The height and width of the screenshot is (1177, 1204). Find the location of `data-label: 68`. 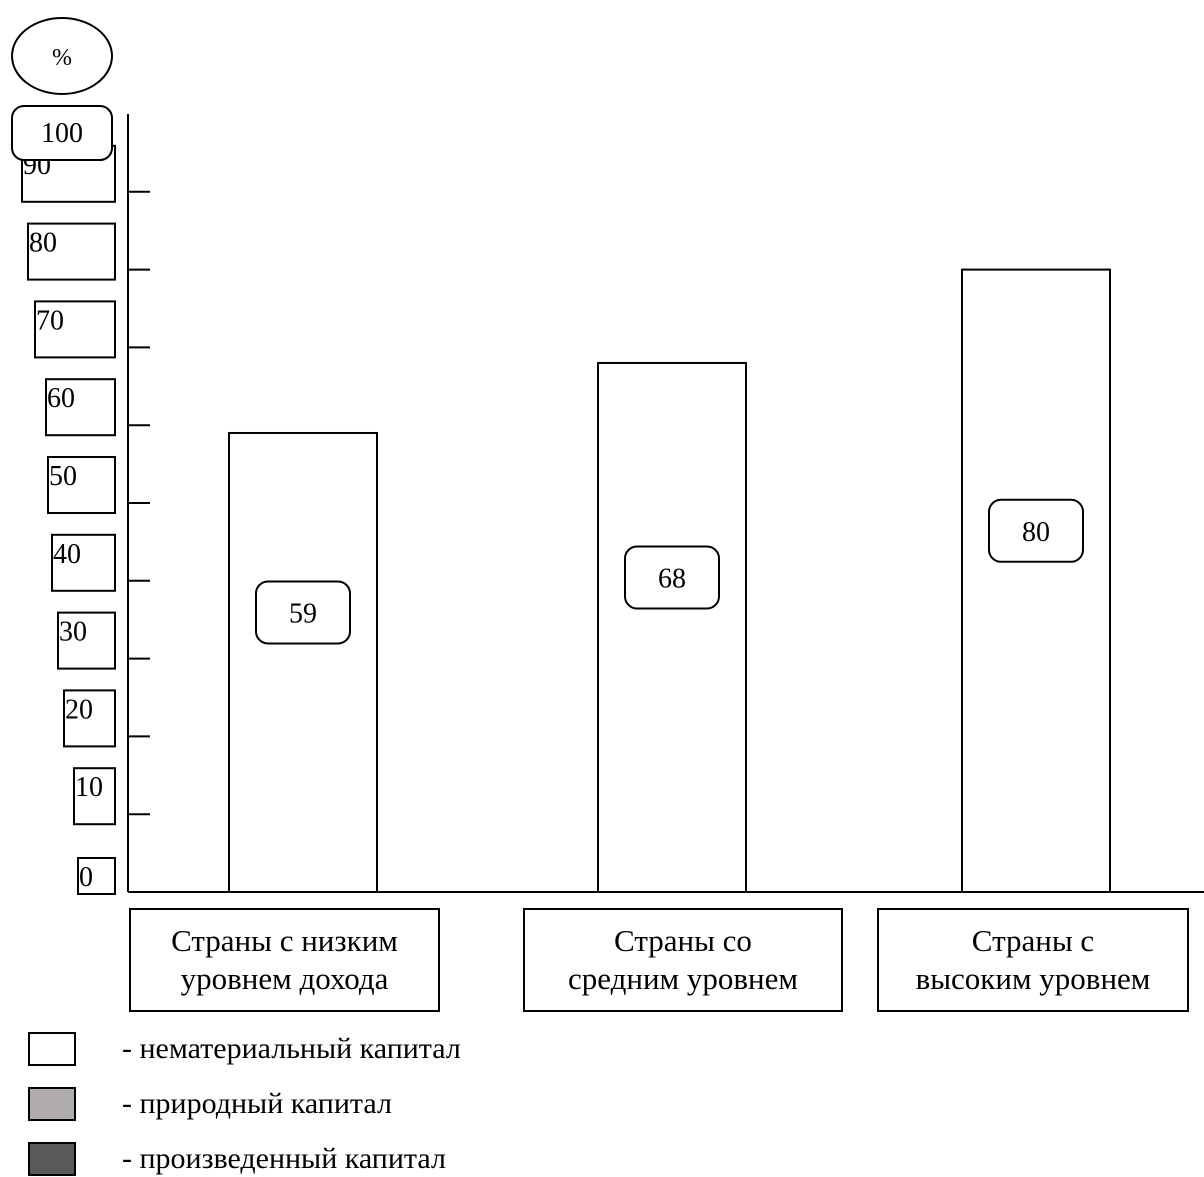

data-label: 68 is located at coordinates (672, 578).